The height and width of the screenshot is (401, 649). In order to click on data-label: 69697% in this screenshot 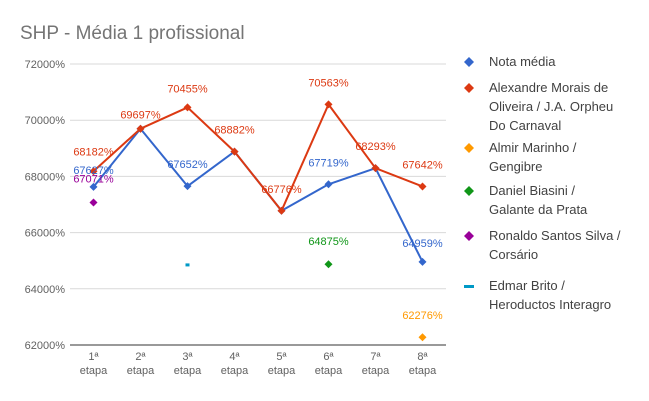, I will do `click(140, 116)`.